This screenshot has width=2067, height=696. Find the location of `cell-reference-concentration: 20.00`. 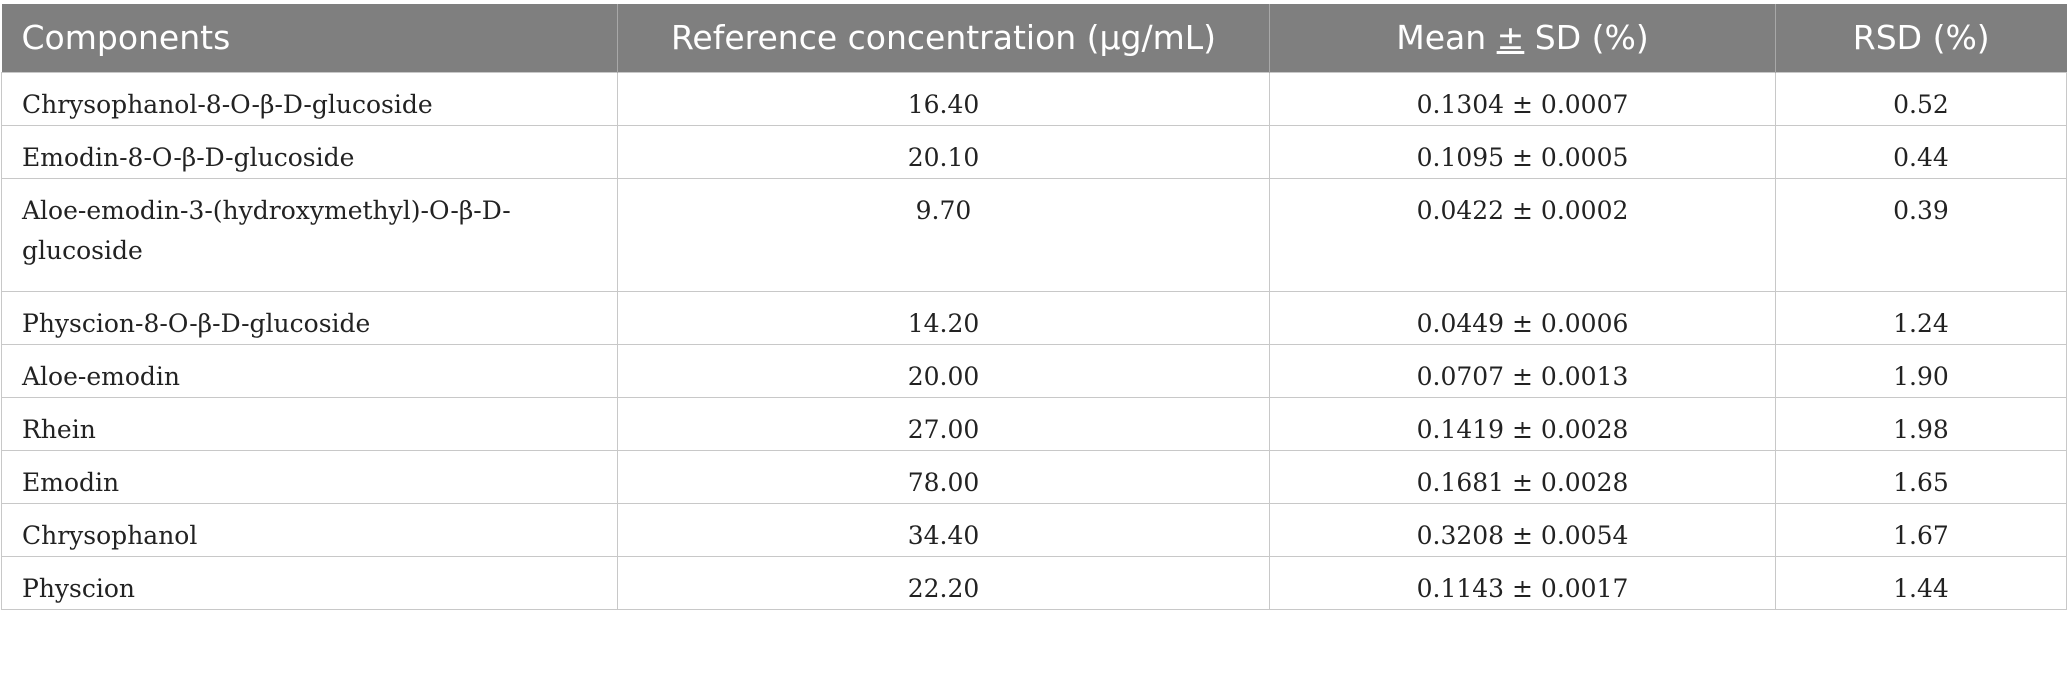

cell-reference-concentration: 20.00 is located at coordinates (943, 370).